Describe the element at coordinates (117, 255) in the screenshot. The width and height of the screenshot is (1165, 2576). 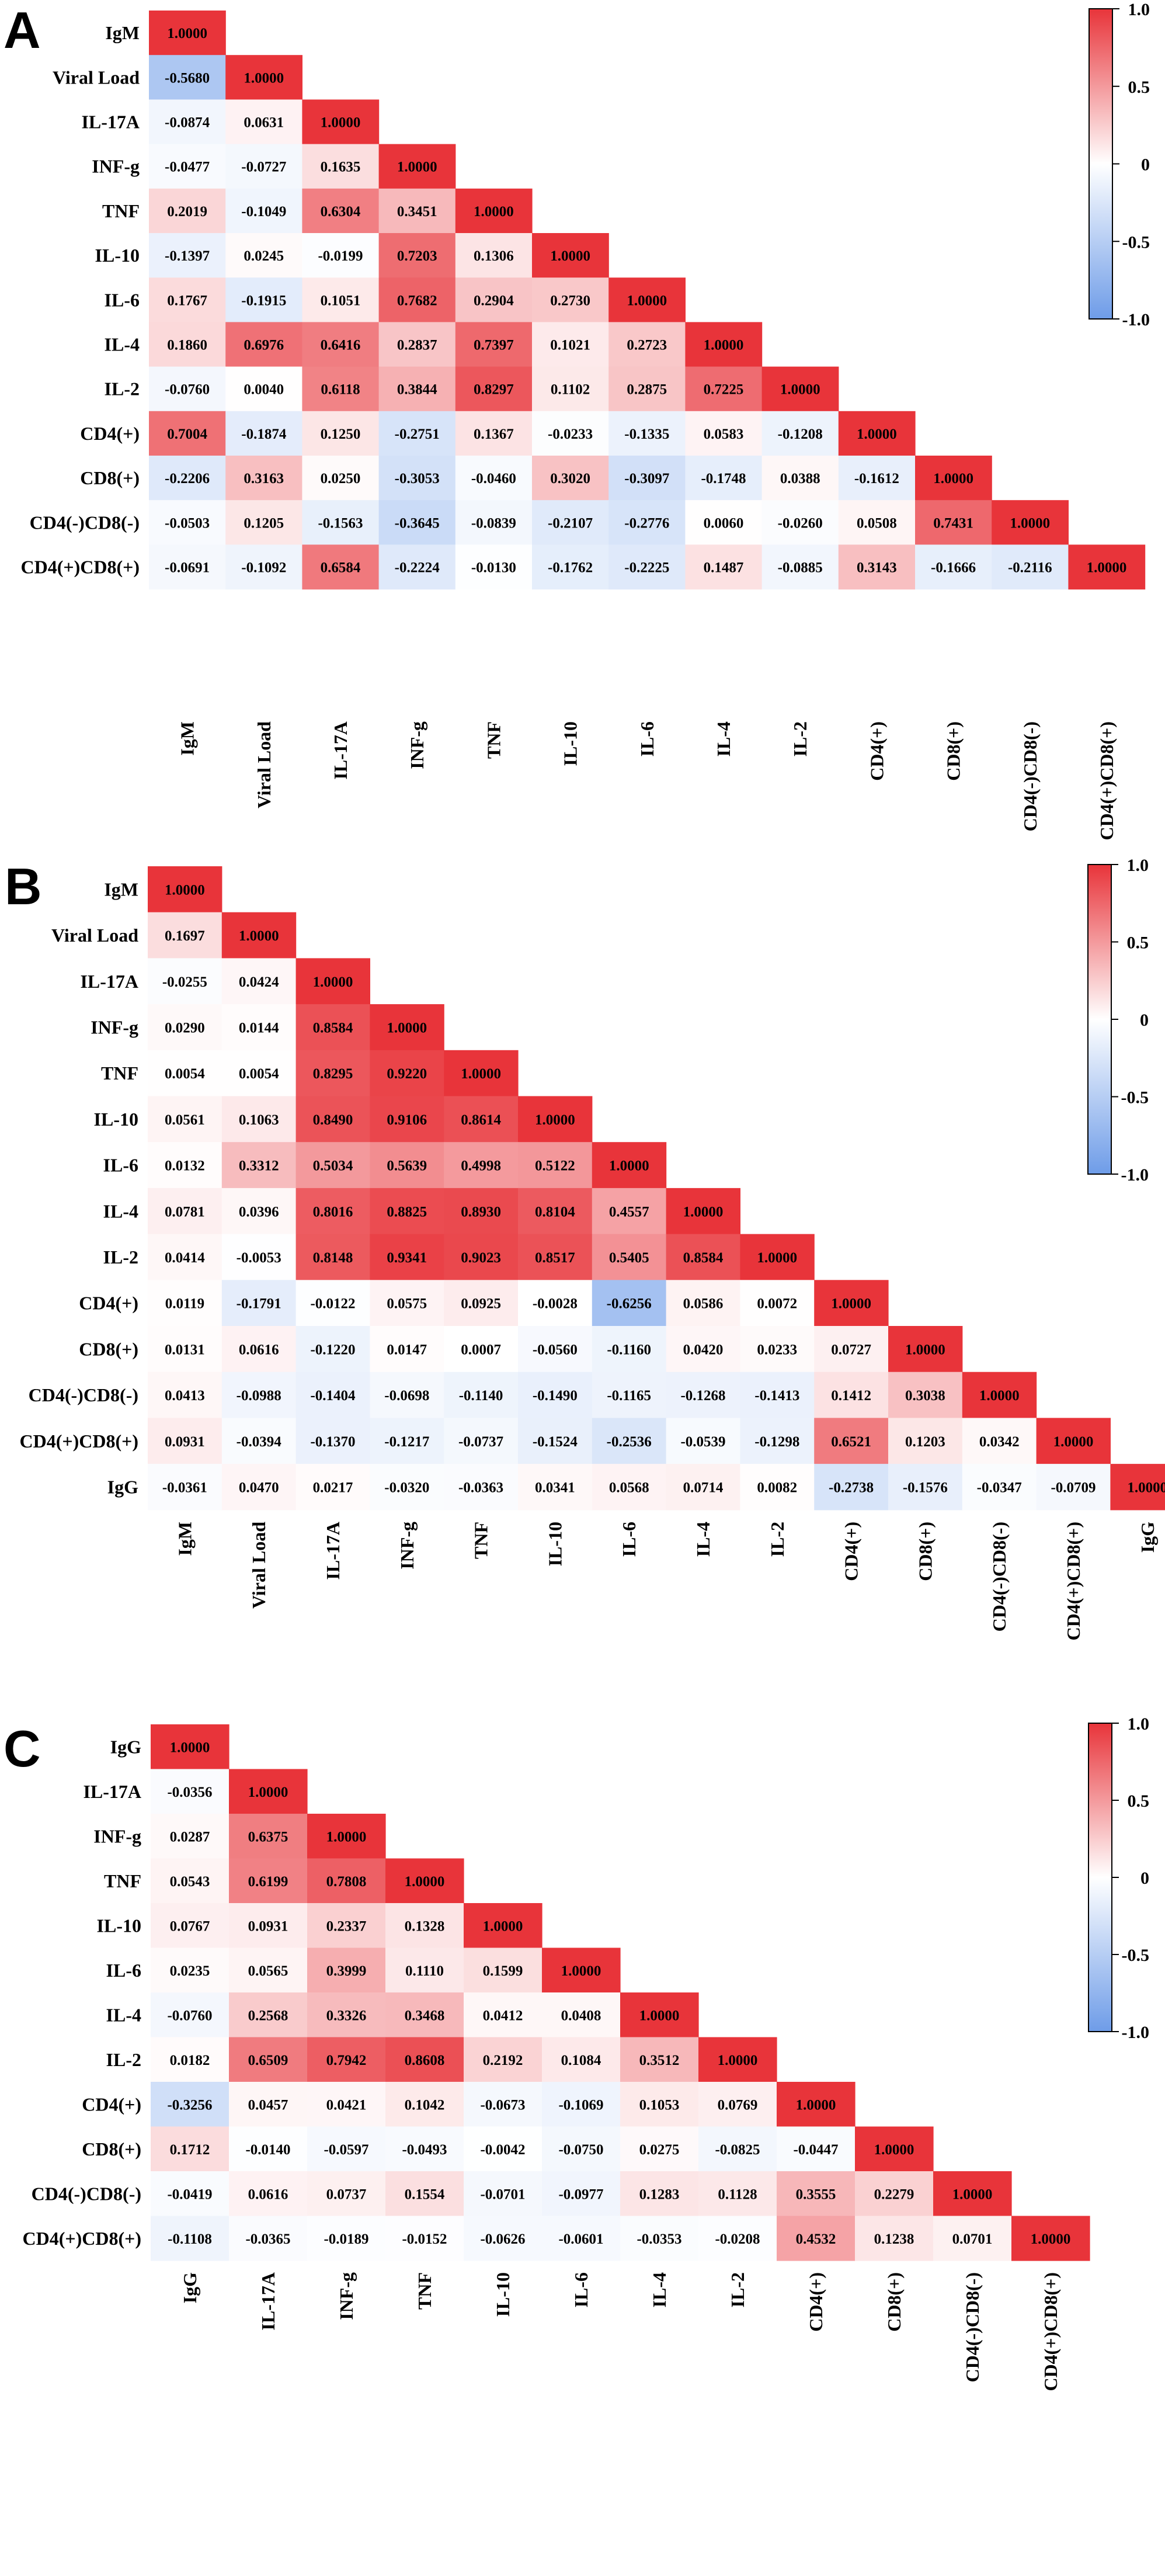
I see `row-label: IL-10` at that location.